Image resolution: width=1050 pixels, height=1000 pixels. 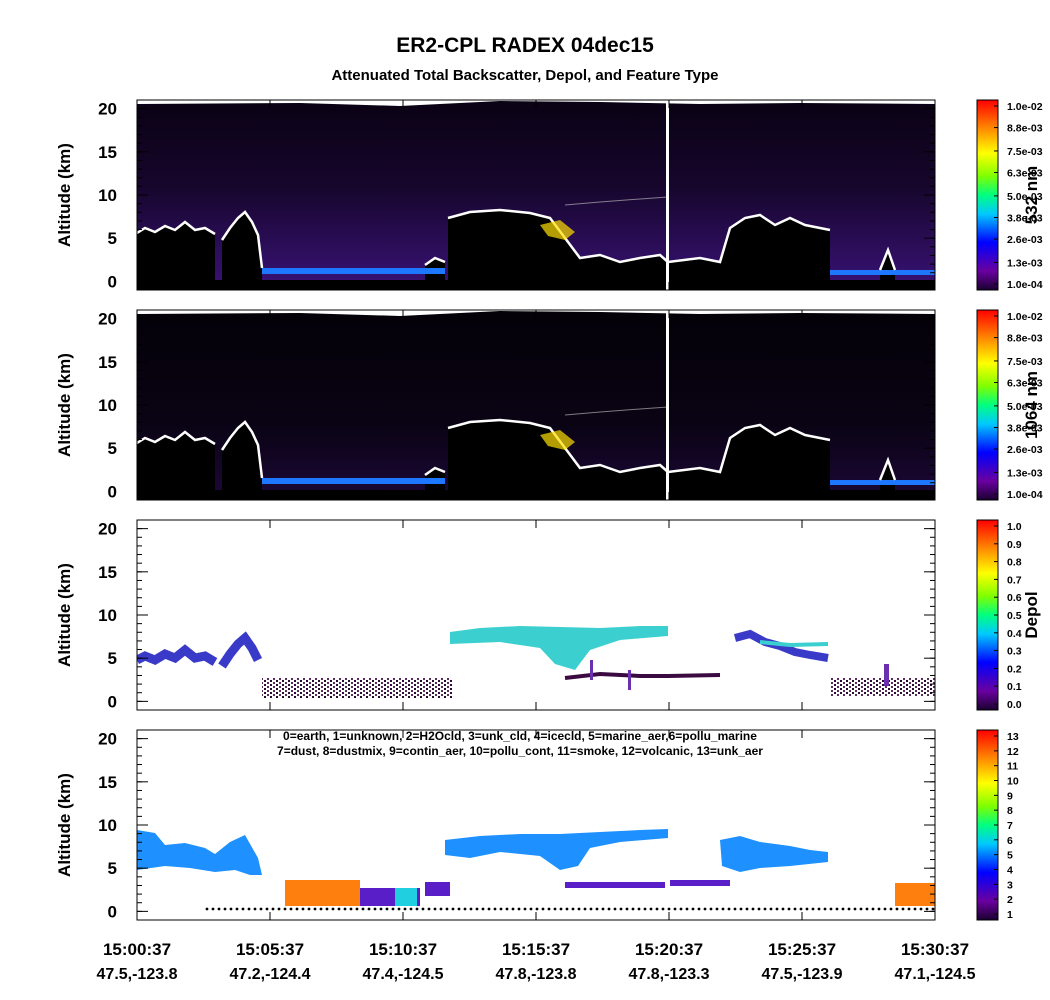 What do you see at coordinates (1010, 826) in the screenshot?
I see `colorbar-tick-label: 7` at bounding box center [1010, 826].